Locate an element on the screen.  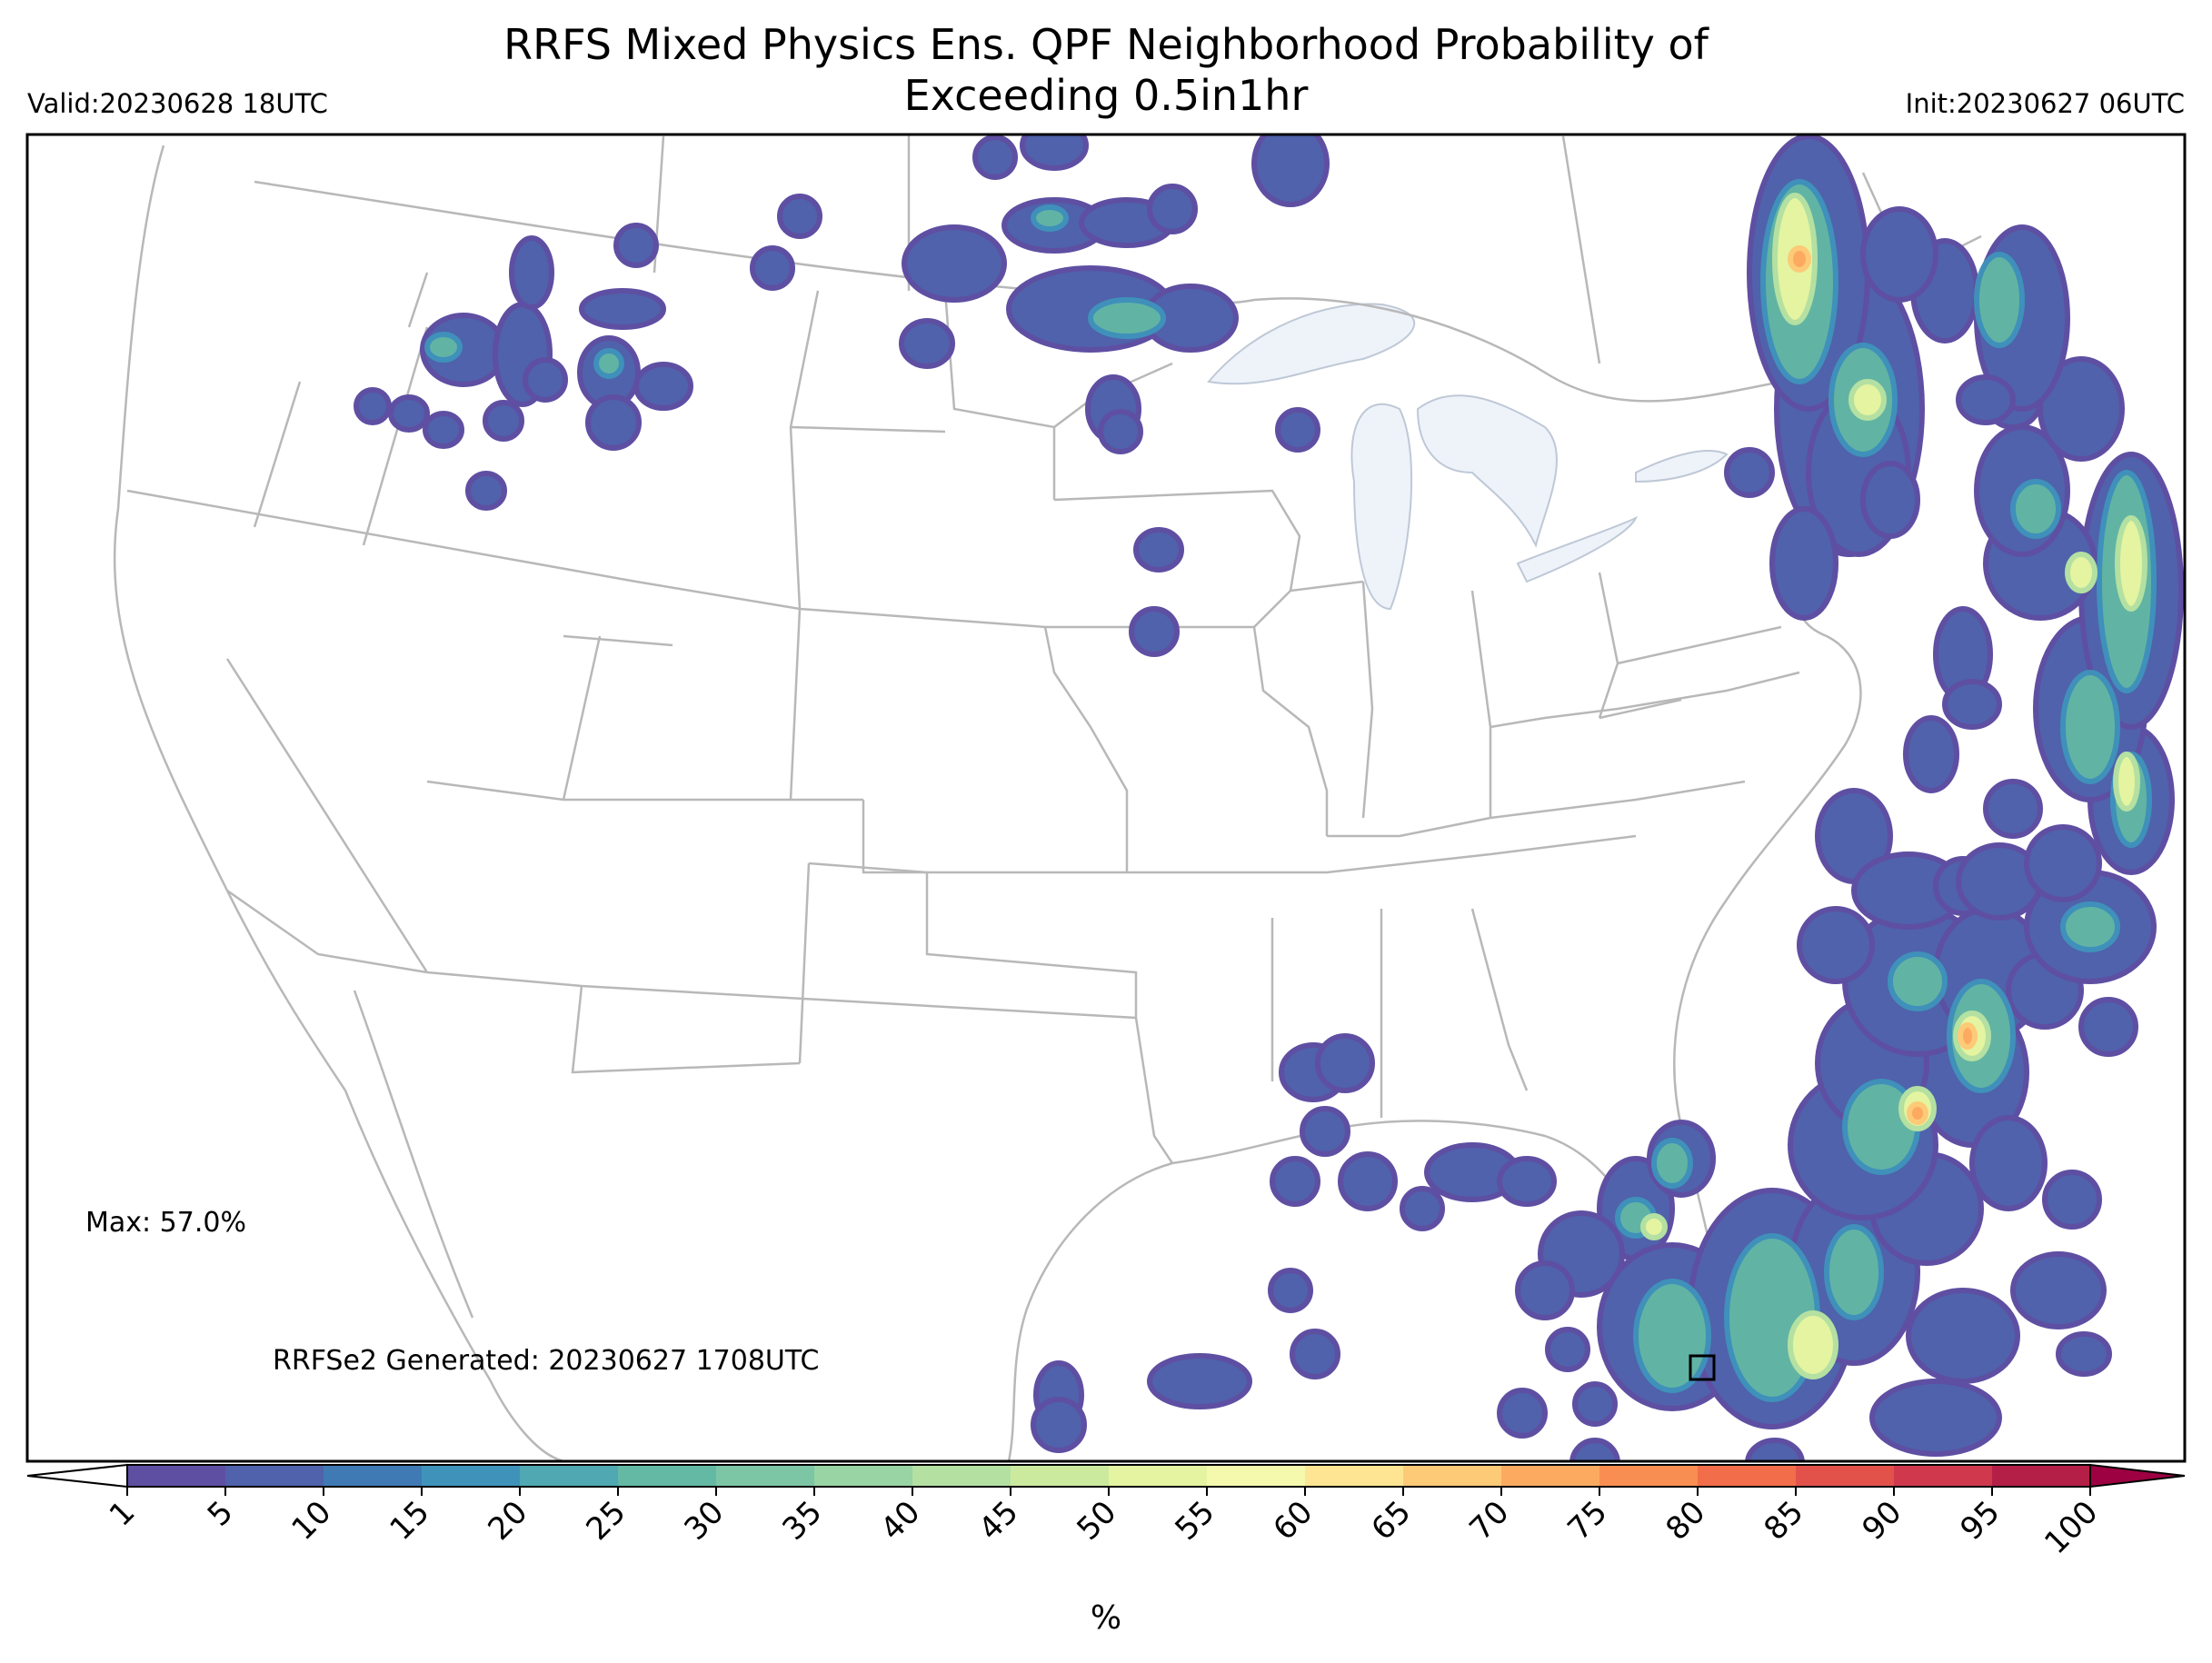
colorbar-tick-label: 1 is located at coordinates (123, 1514).